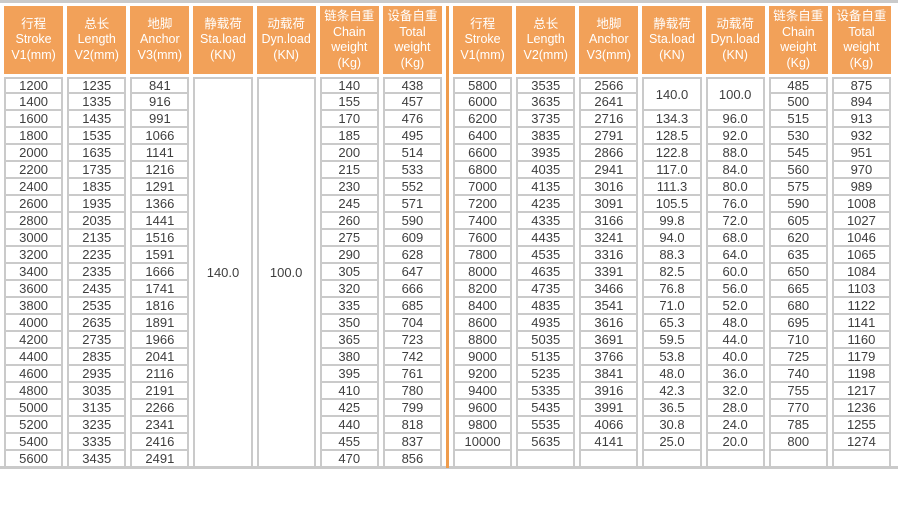 This screenshot has width=898, height=525. What do you see at coordinates (223, 391) in the screenshot?
I see `table-row: 4800 3035 2191 410 780` at bounding box center [223, 391].